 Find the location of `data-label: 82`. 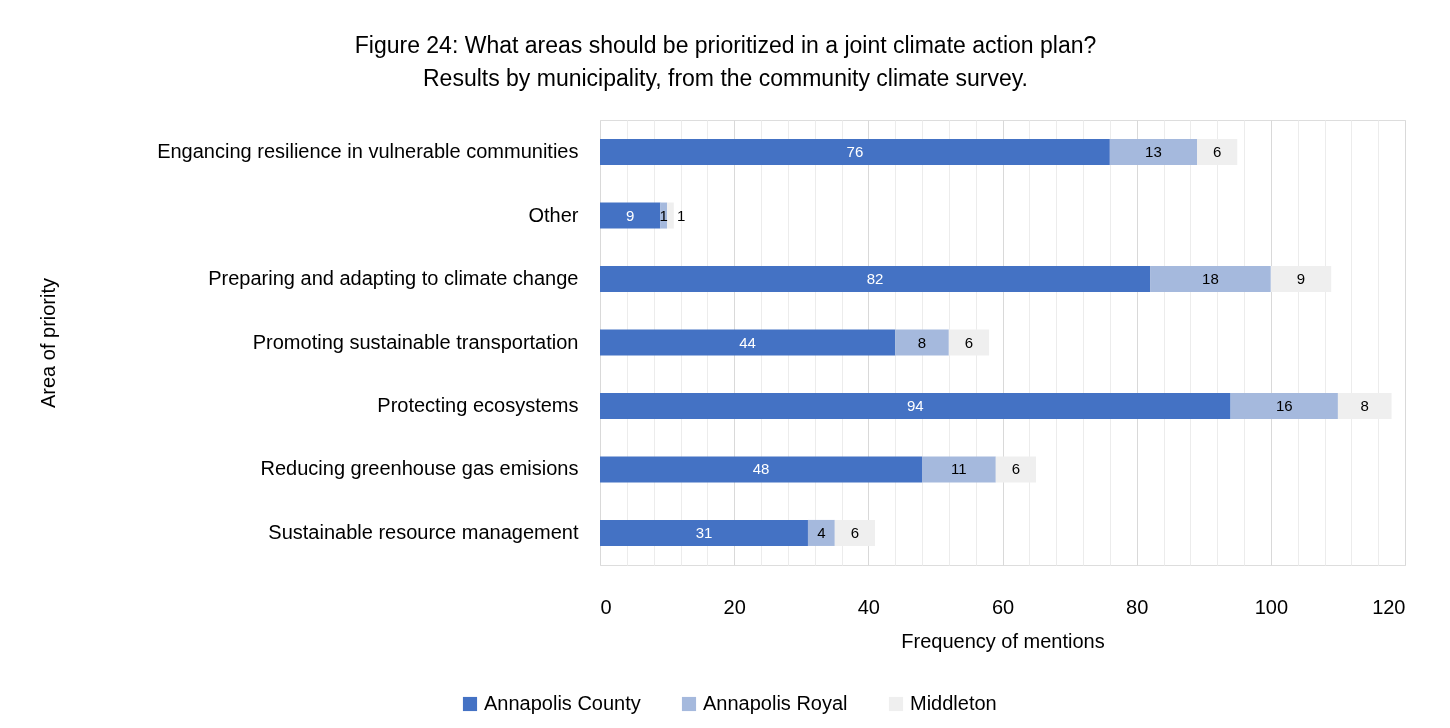

data-label: 82 is located at coordinates (875, 279).